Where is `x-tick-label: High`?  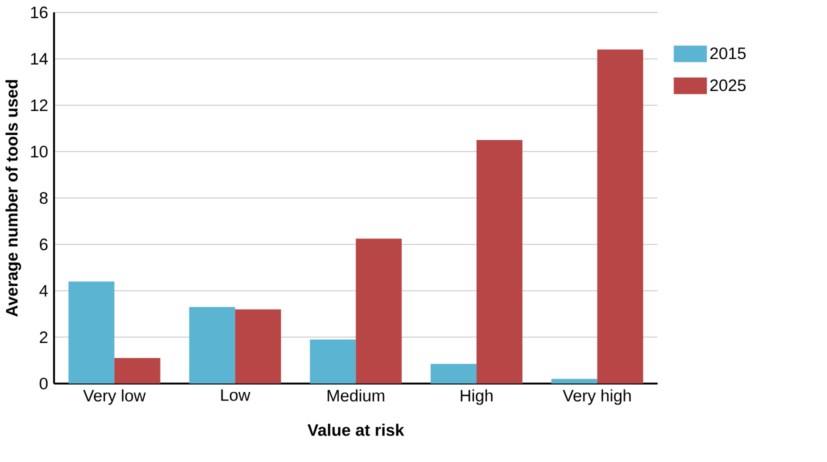 x-tick-label: High is located at coordinates (476, 397).